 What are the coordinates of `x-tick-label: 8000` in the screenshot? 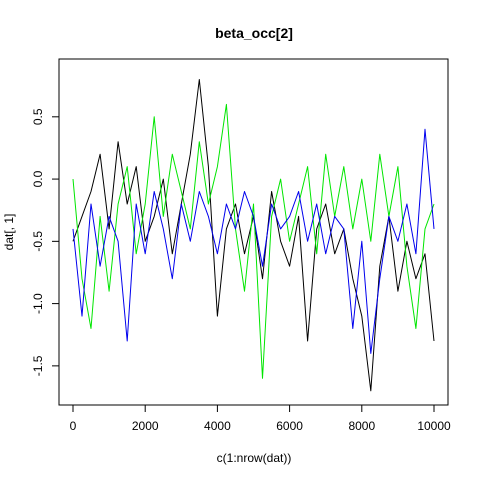 It's located at (361, 426).